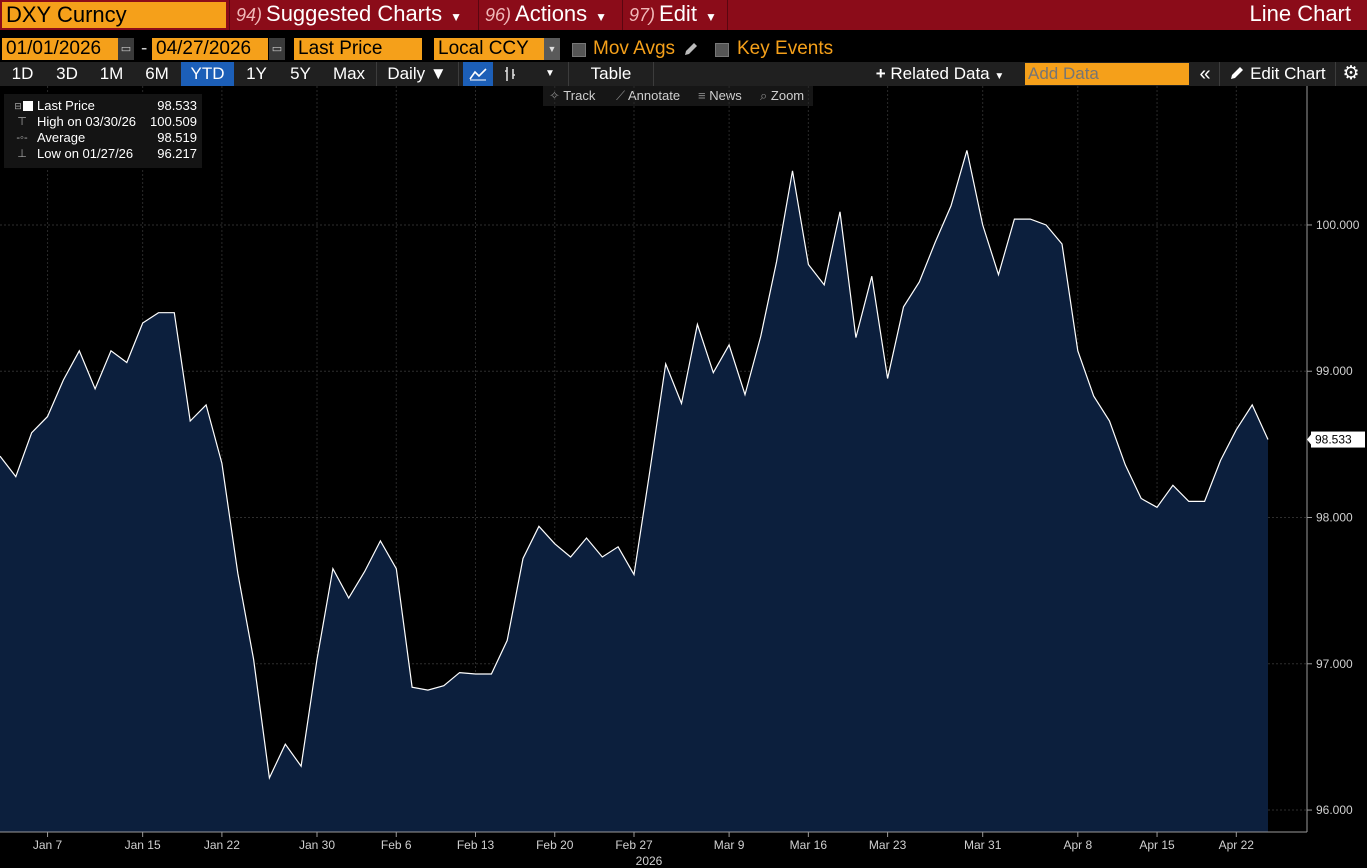 The height and width of the screenshot is (868, 1367). I want to click on related-data-button: + Related Data ▼, so click(940, 74).